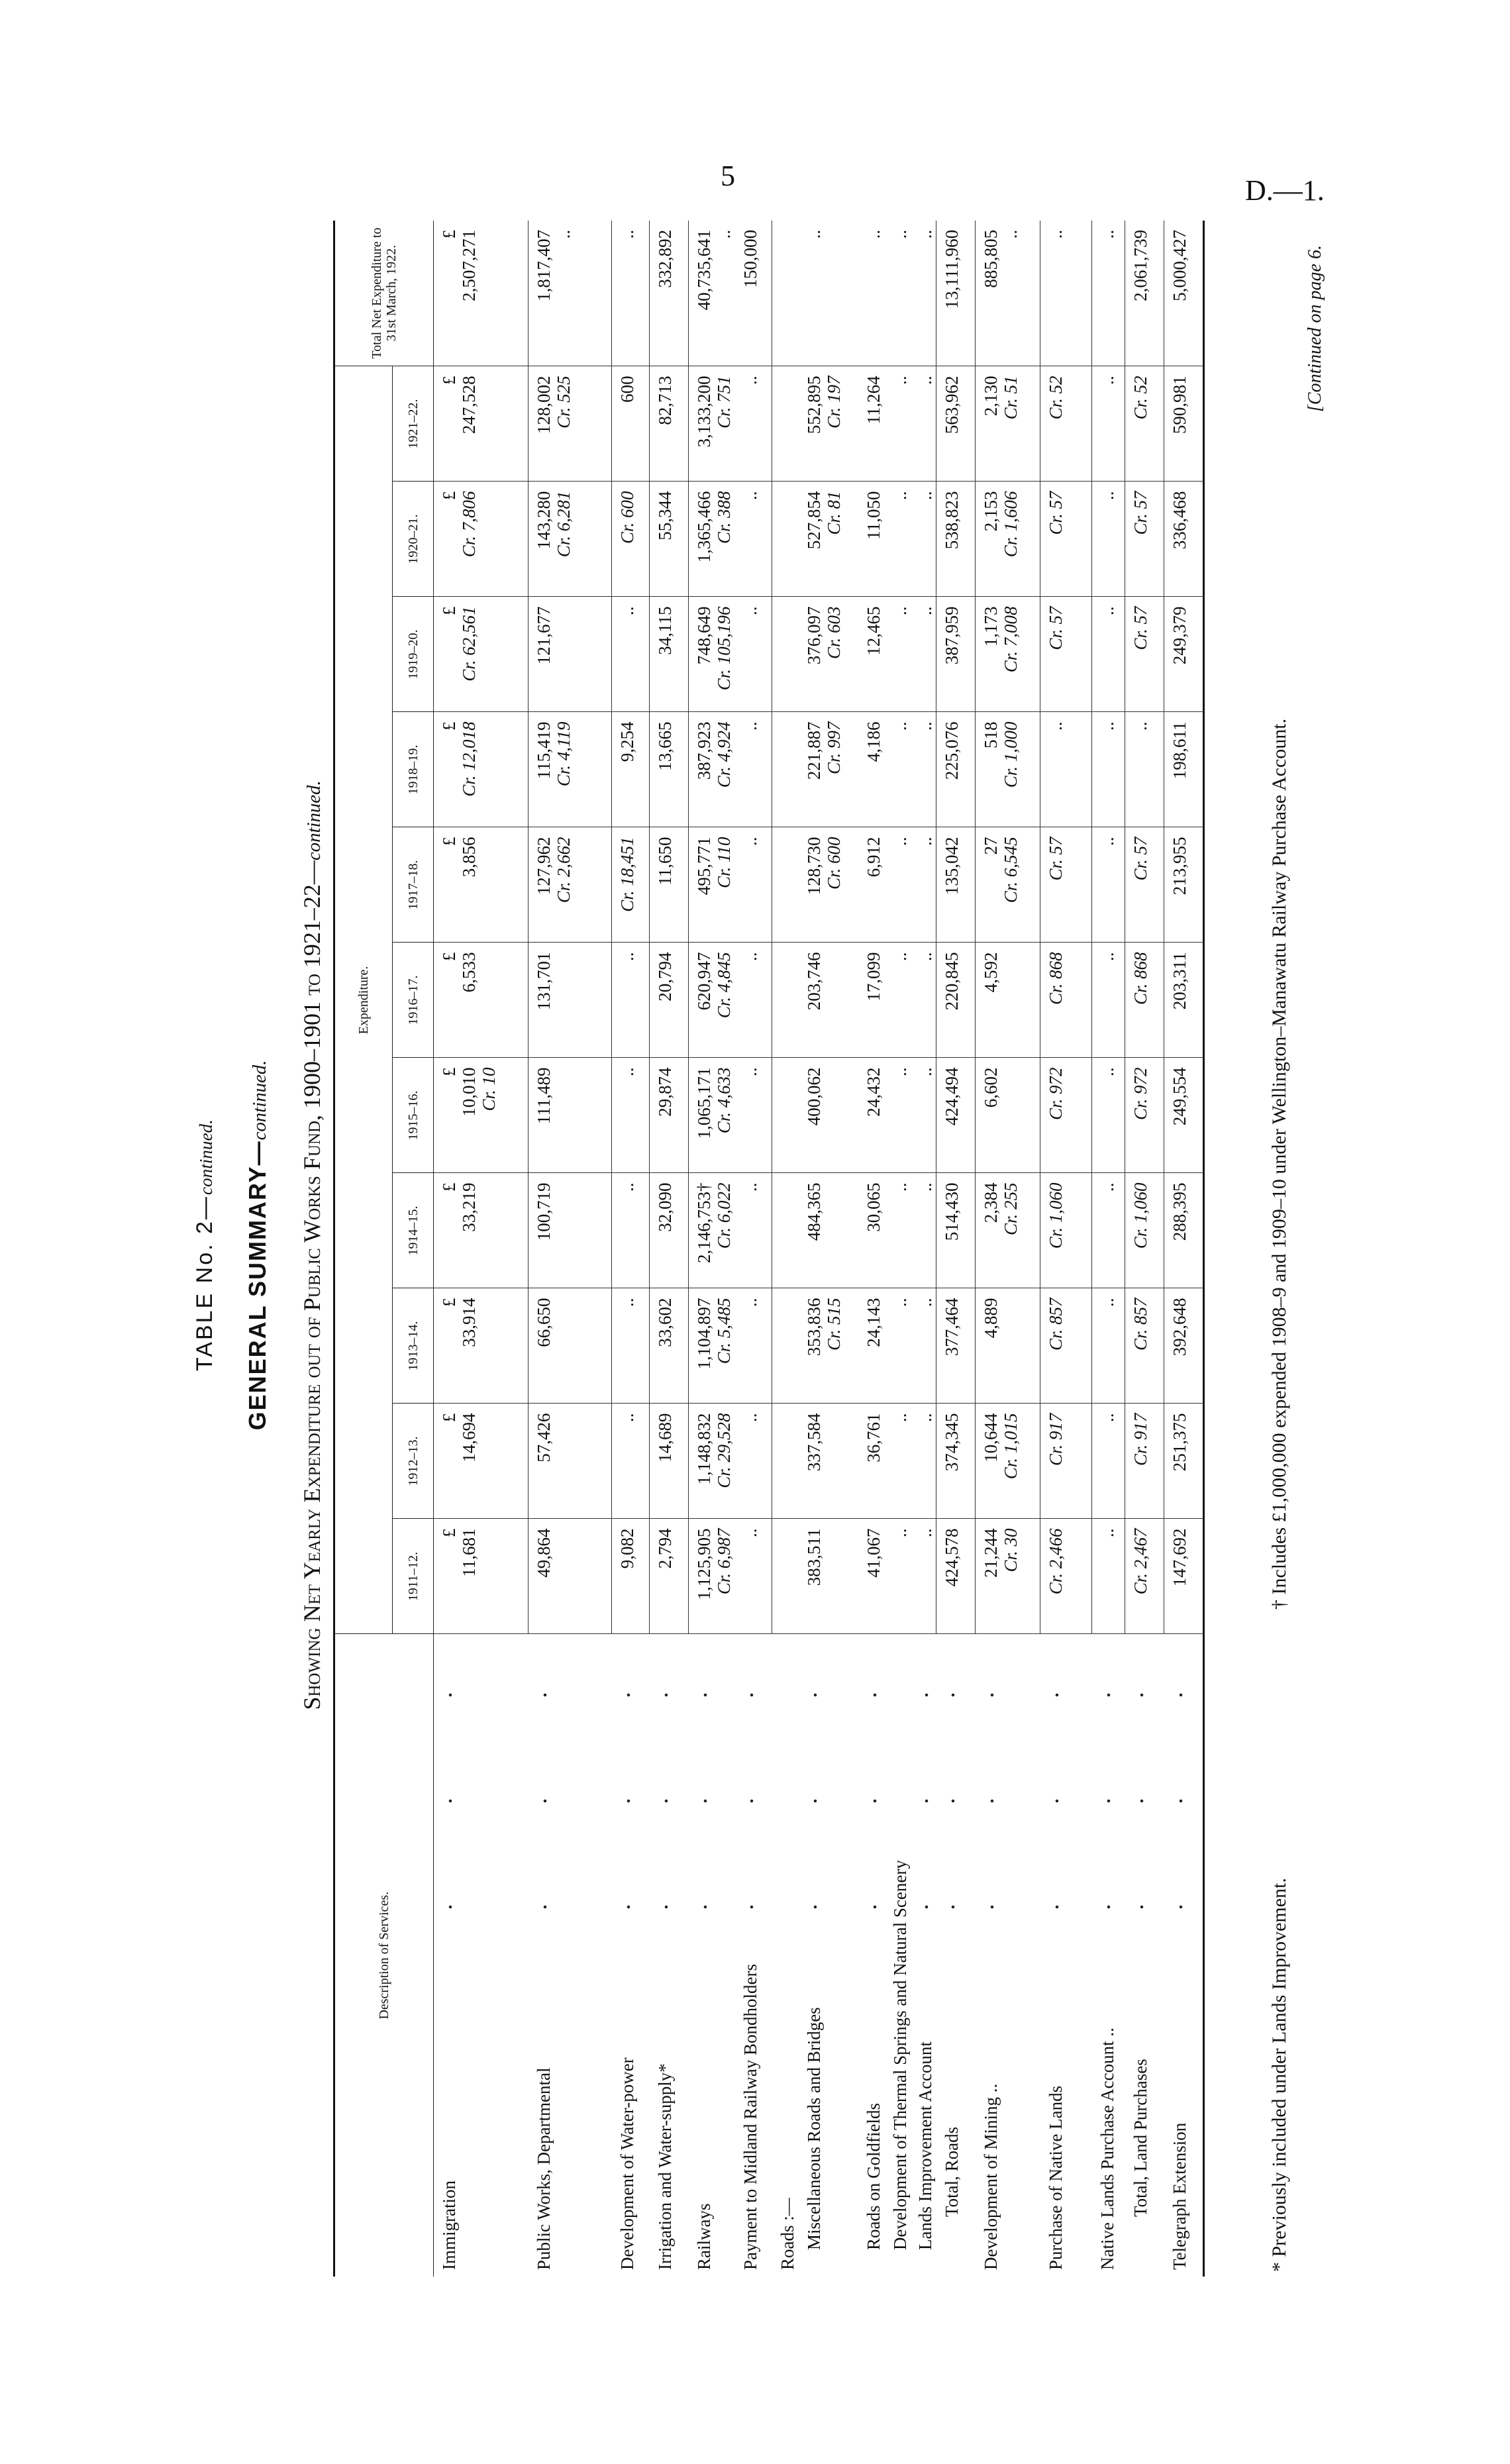 Image resolution: width=1510 pixels, height=2464 pixels. Describe the element at coordinates (828, 769) in the screenshot. I see `amount-cell: 221,887 Cr. 997` at that location.